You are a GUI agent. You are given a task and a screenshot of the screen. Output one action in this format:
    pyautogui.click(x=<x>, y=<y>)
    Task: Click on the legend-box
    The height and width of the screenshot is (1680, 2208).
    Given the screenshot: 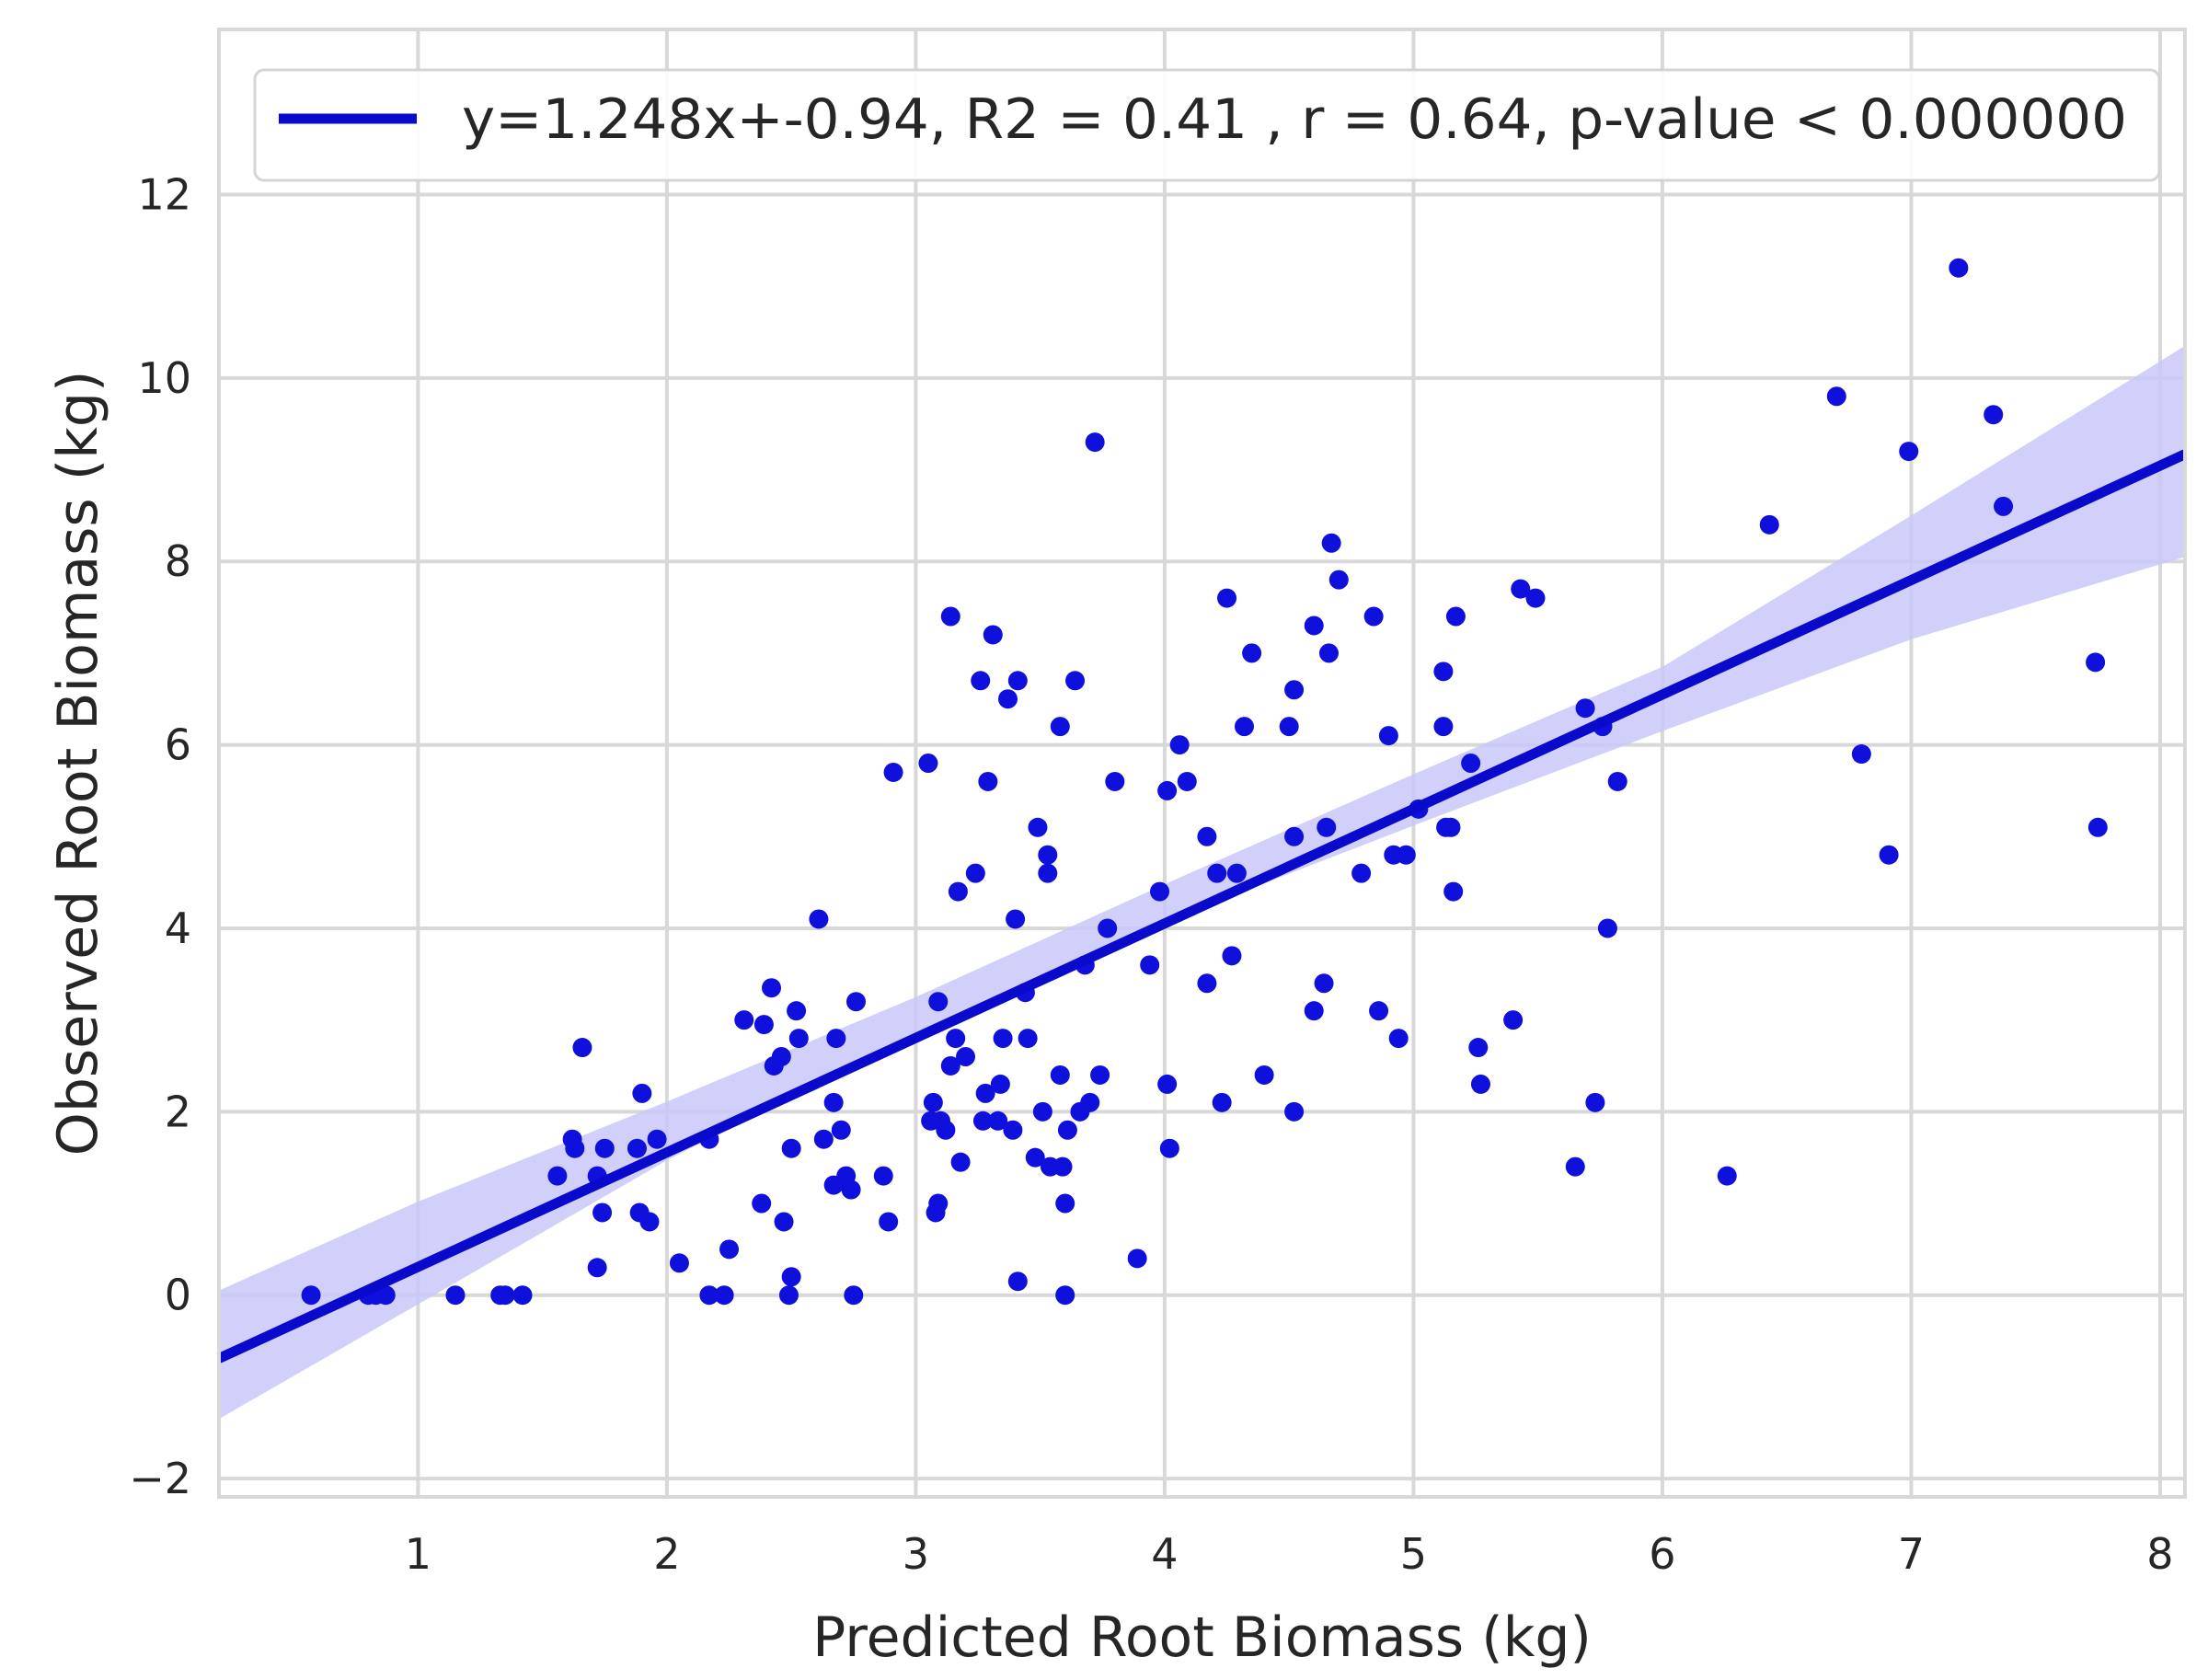 What is the action you would take?
    pyautogui.click(x=1207, y=125)
    